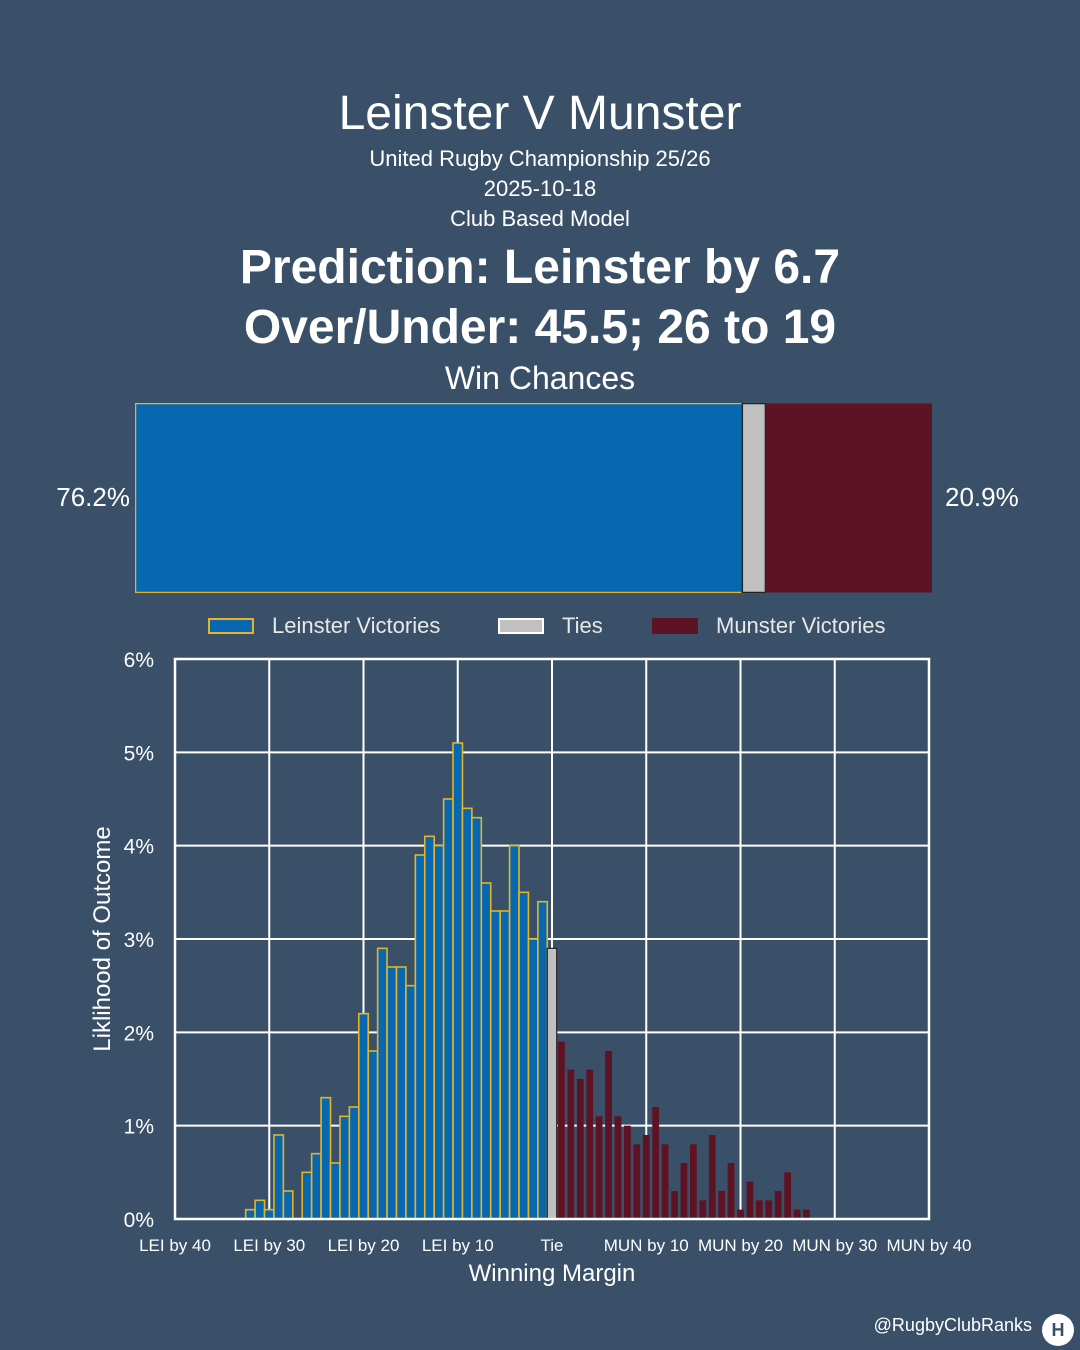 This screenshot has width=1080, height=1350. What do you see at coordinates (458, 1245) in the screenshot?
I see `x-tick-label-3: LEI by 10` at bounding box center [458, 1245].